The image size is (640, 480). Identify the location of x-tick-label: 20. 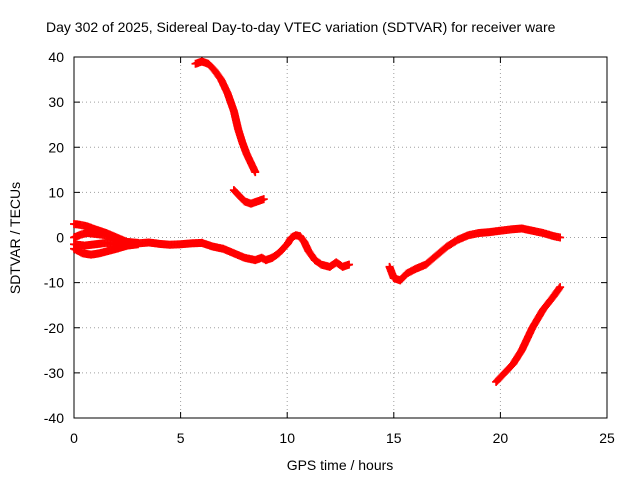
(501, 438).